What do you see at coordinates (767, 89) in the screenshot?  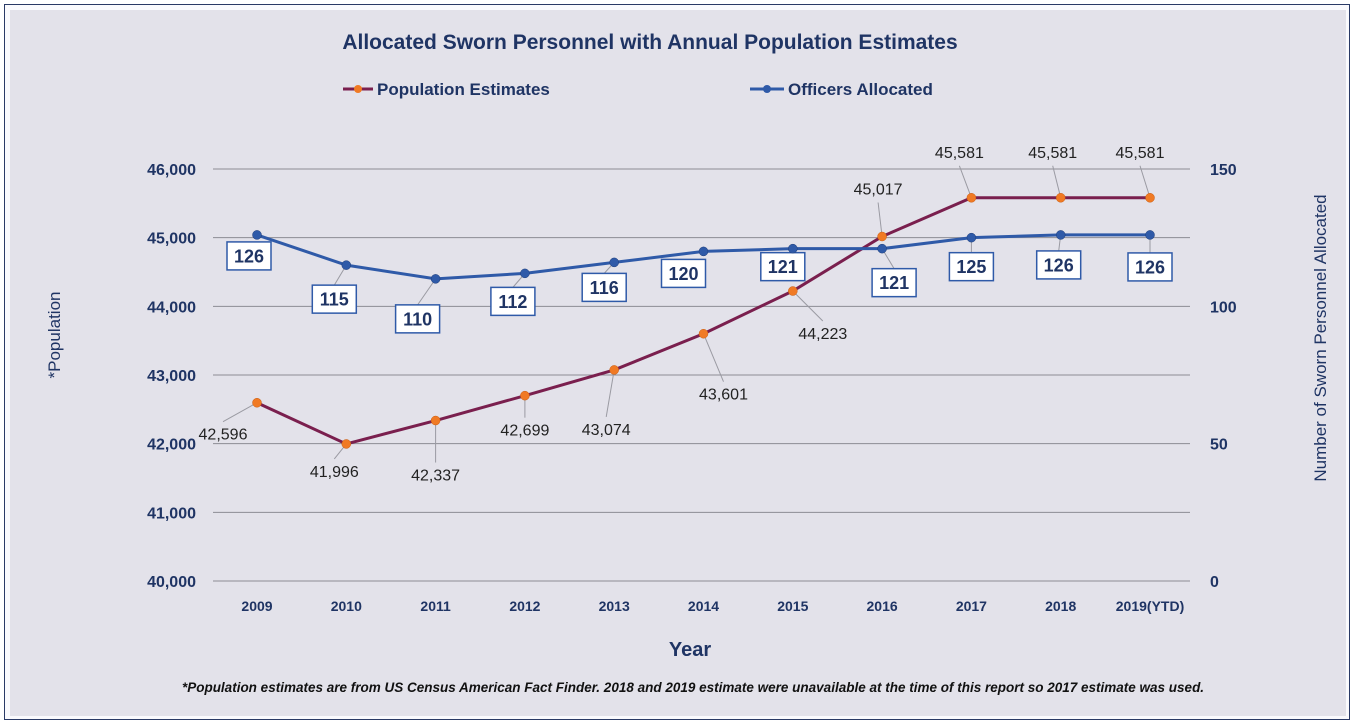 I see `legend-swatch-officers-marker` at bounding box center [767, 89].